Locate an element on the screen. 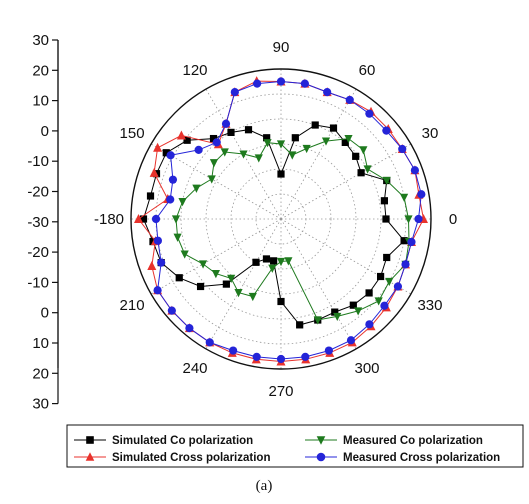 This screenshot has width=529, height=504. legend-item: Simulated Cross polarization is located at coordinates (172, 458).